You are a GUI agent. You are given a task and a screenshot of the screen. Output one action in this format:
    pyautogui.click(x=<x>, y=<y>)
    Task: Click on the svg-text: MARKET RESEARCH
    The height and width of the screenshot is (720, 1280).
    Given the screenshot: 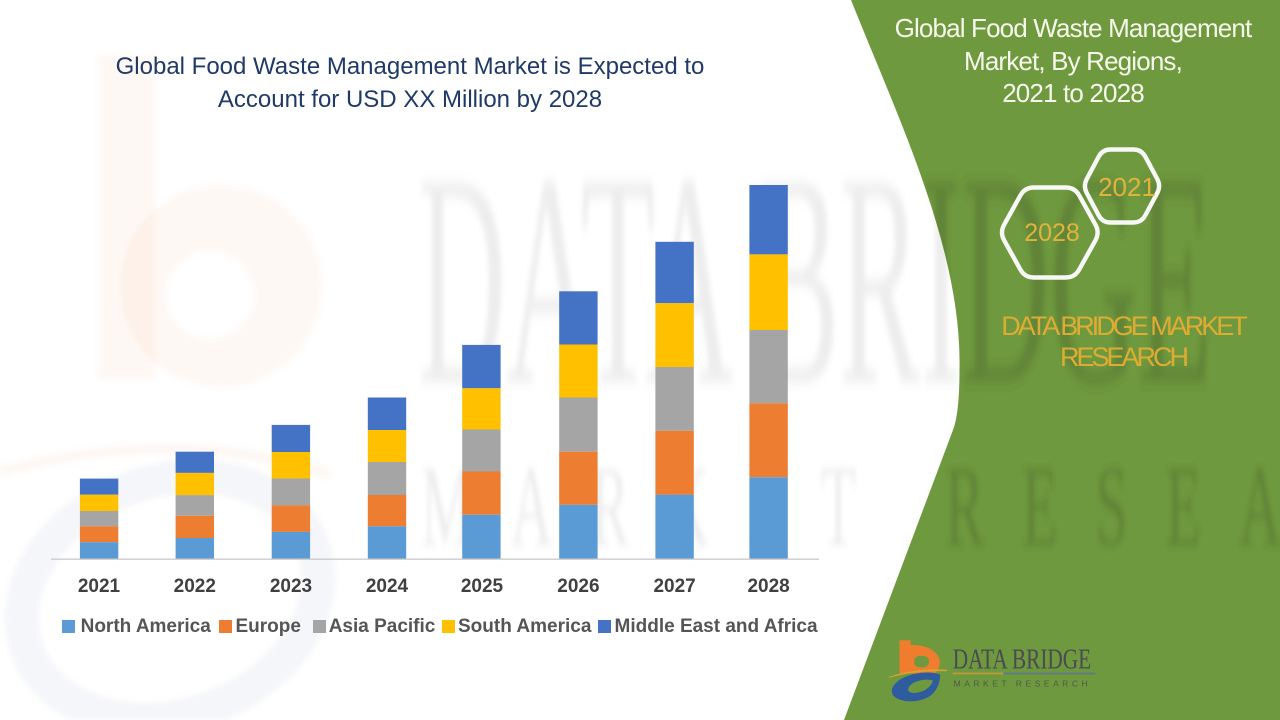 What is the action you would take?
    pyautogui.click(x=1023, y=684)
    